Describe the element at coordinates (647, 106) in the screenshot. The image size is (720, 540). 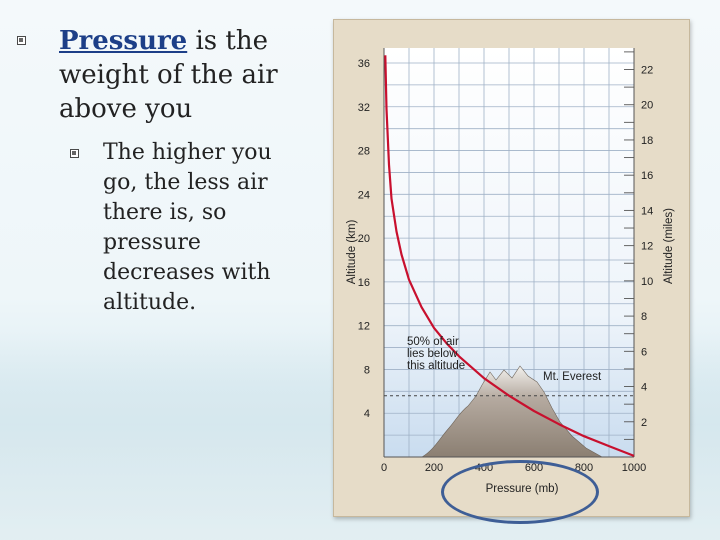
I see `y2-tick-label: 20` at that location.